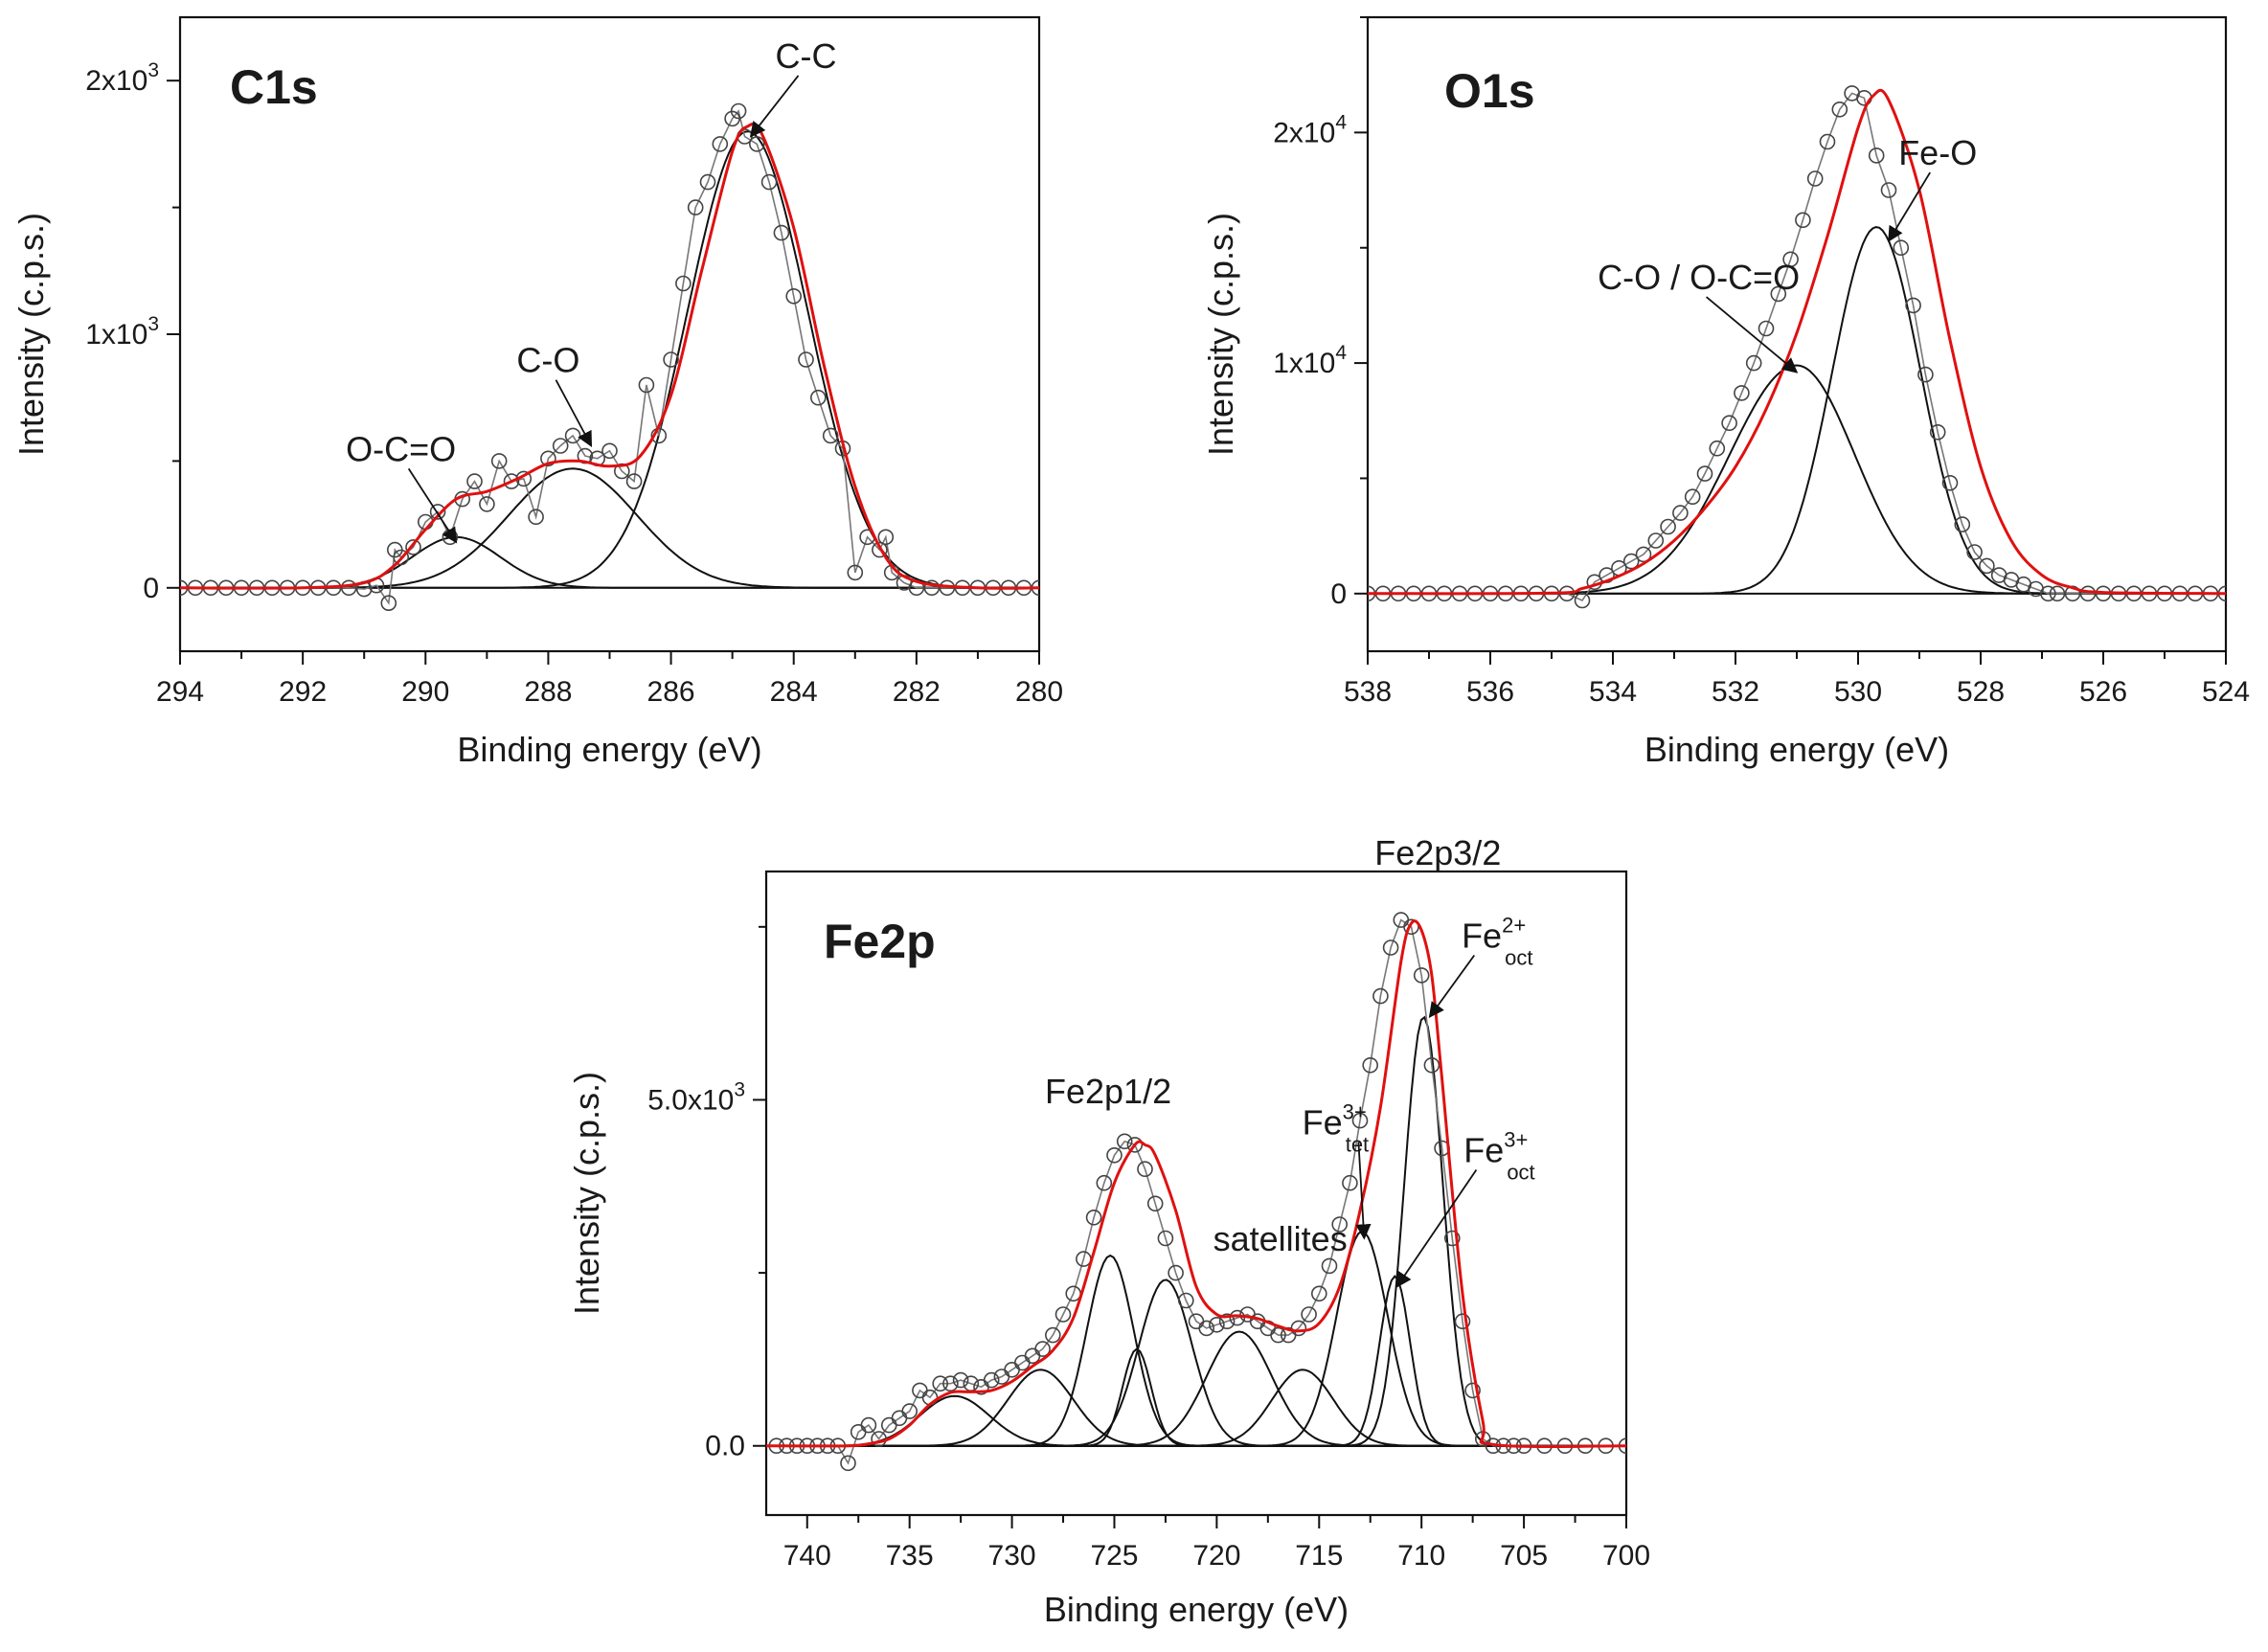 The image size is (2268, 1652). I want to click on x-tick-label: 288, so click(548, 692).